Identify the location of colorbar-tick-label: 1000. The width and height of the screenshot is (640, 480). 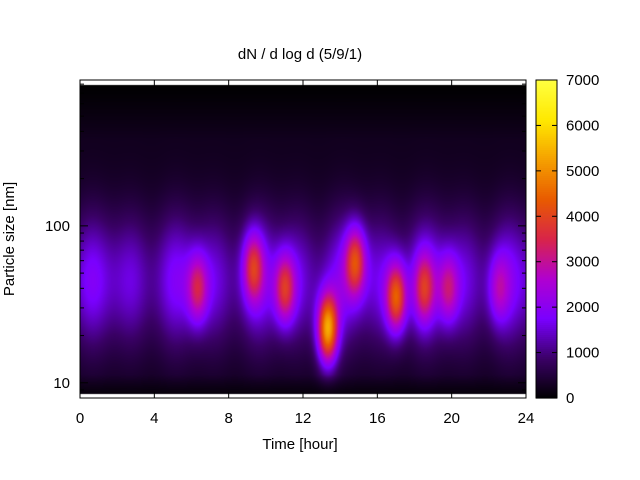
(582, 353).